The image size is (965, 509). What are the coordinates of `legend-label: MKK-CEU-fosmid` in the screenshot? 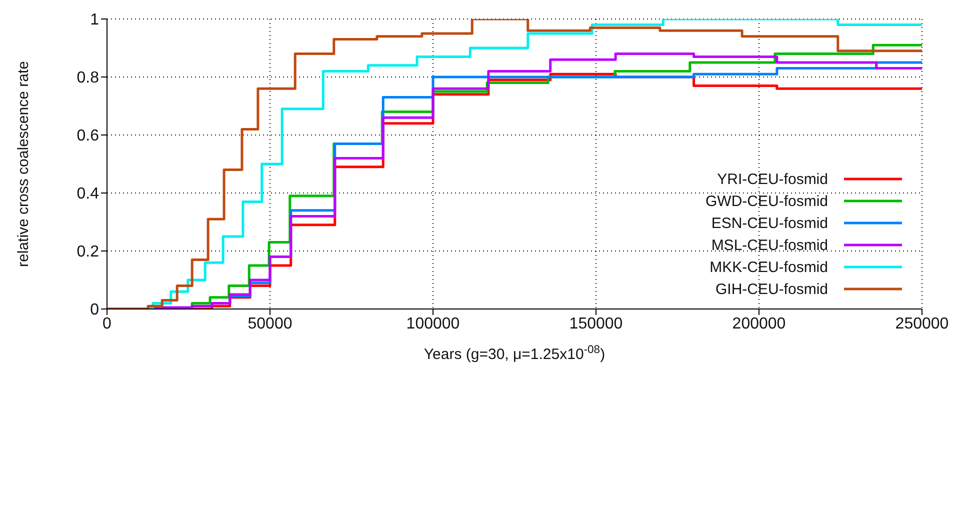 It's located at (769, 267).